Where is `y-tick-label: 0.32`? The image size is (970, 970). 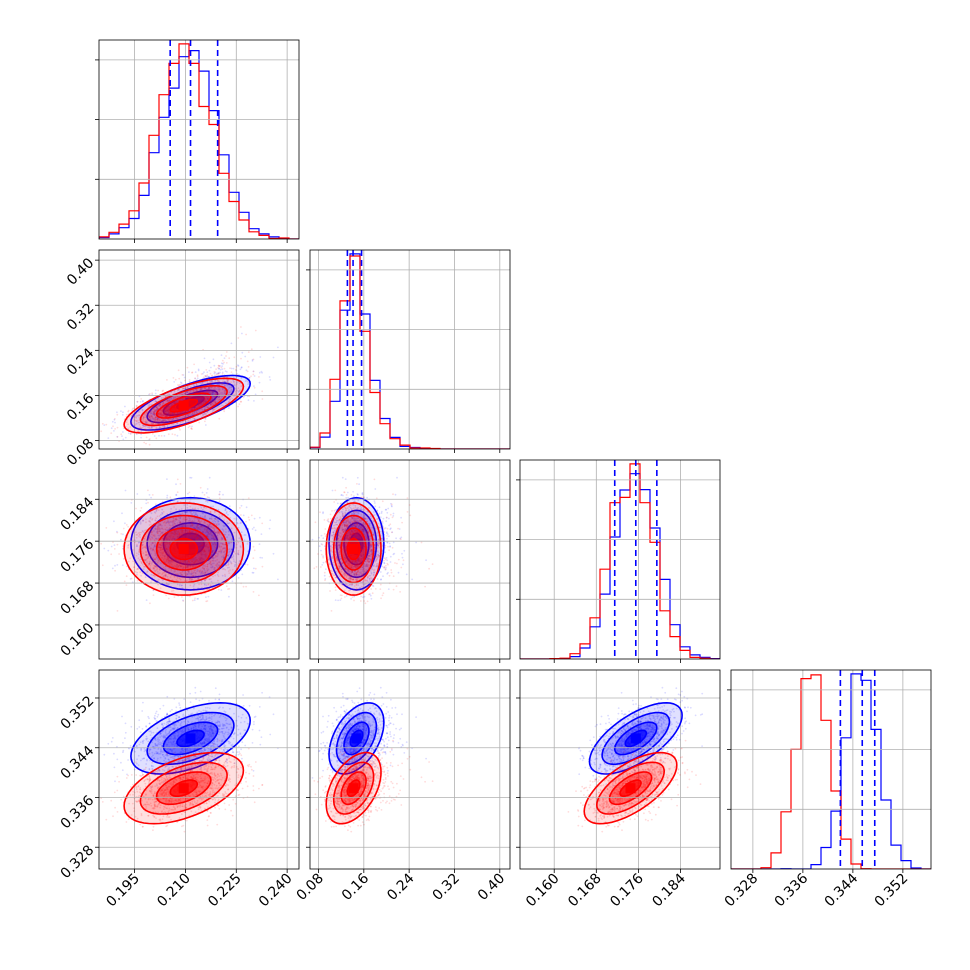
y-tick-label: 0.32 is located at coordinates (80, 316).